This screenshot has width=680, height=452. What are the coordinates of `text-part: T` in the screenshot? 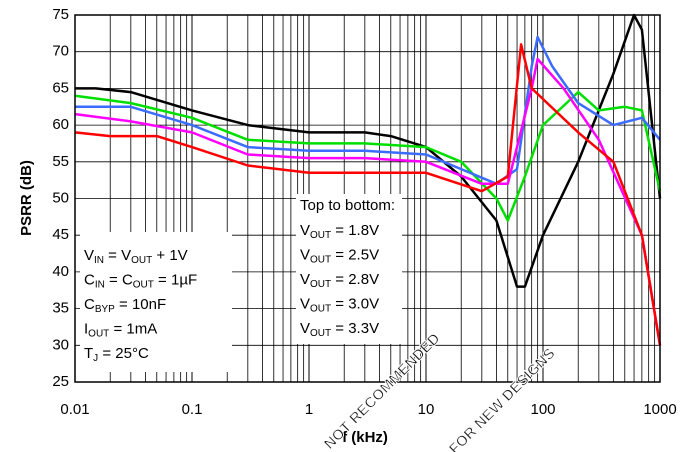 It's located at (88, 353).